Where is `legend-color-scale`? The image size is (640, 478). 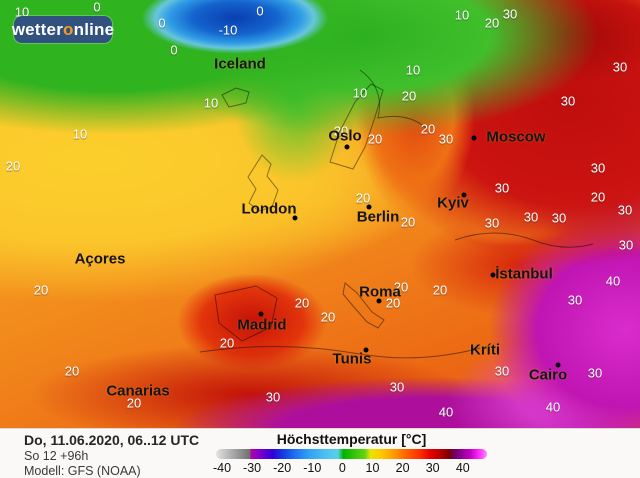 legend-color-scale is located at coordinates (351, 454).